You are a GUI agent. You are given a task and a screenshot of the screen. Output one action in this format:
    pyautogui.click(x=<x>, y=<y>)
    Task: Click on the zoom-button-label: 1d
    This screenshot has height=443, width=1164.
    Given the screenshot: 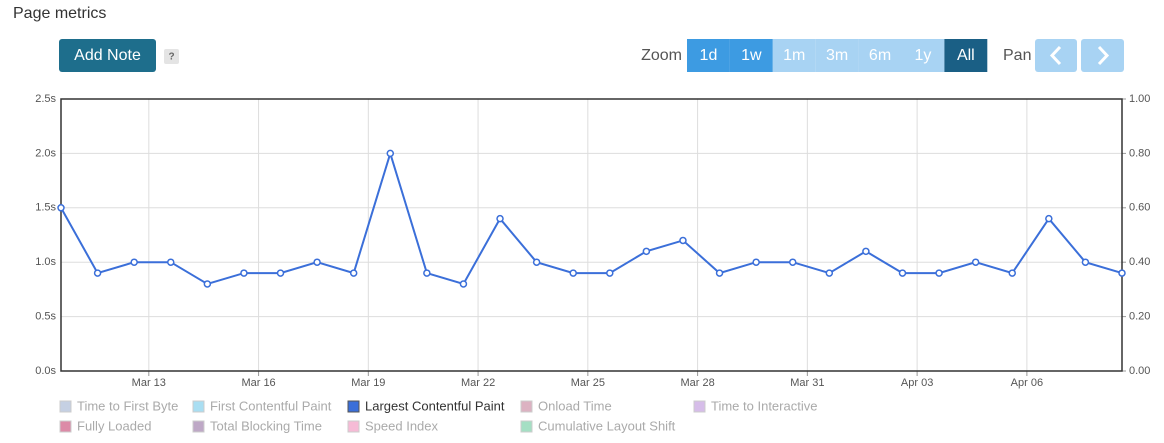 What is the action you would take?
    pyautogui.click(x=709, y=55)
    